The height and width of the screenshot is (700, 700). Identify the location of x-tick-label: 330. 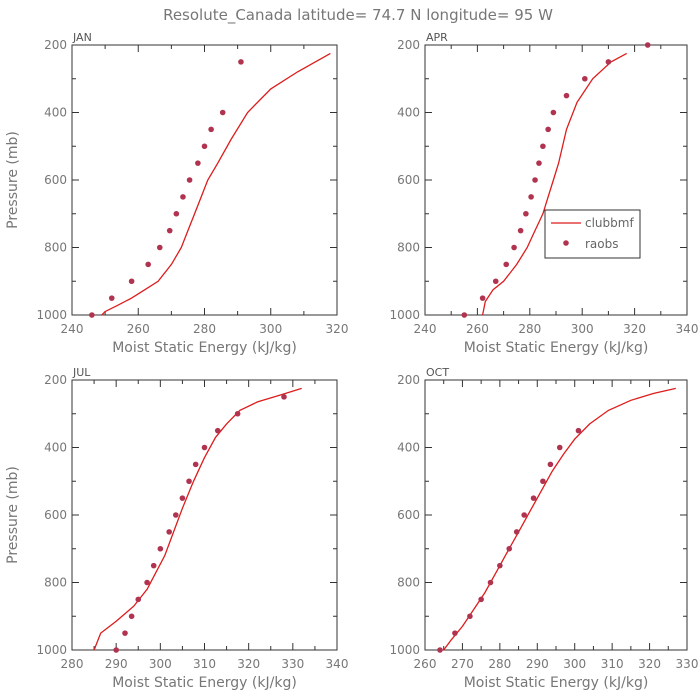
(292, 664).